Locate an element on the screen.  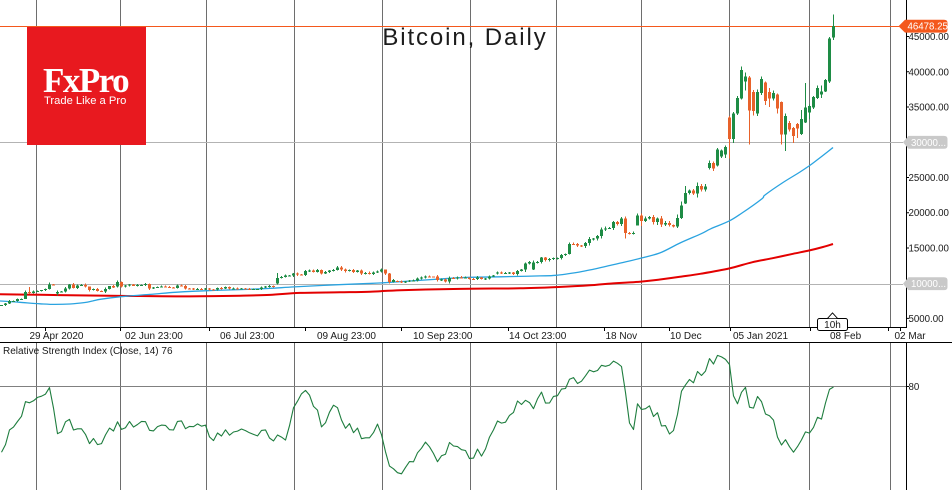
svg-text: 18 Nov is located at coordinates (622, 336).